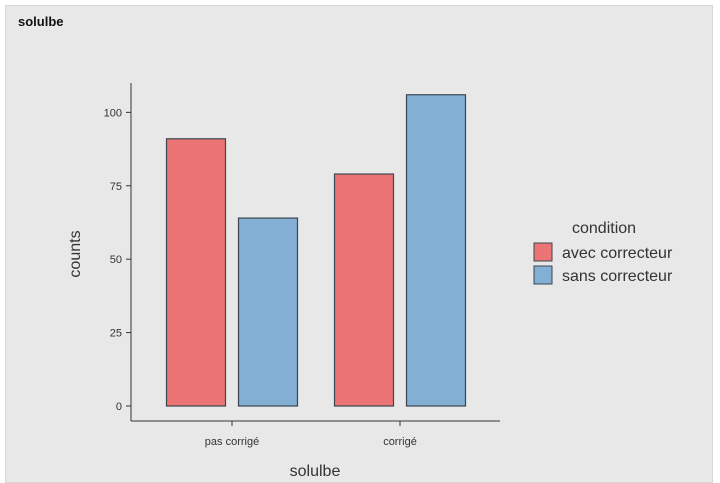  Describe the element at coordinates (315, 471) in the screenshot. I see `x-axis-title: solulbe` at that location.